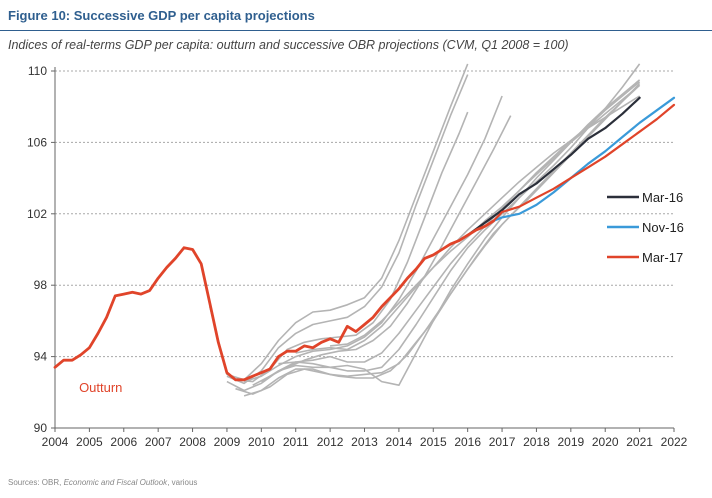 This screenshot has width=712, height=498. What do you see at coordinates (37, 71) in the screenshot?
I see `y-tick-label: 110` at bounding box center [37, 71].